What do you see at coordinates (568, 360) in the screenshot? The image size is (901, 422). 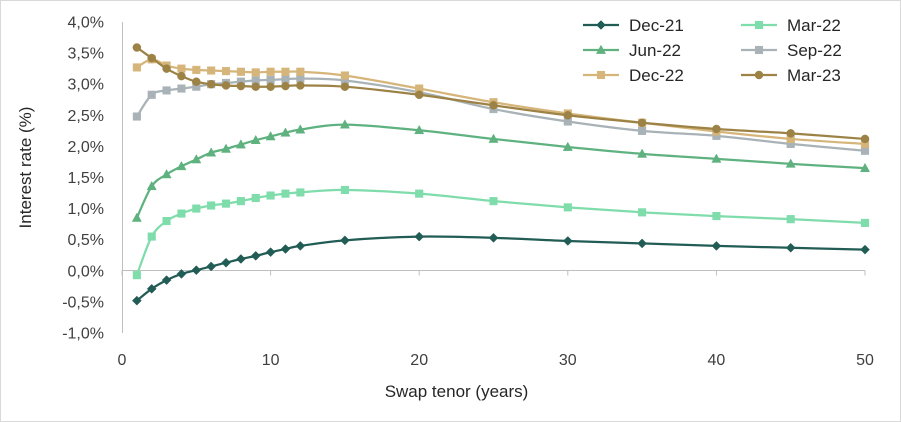 I see `x-tick-label: 30` at bounding box center [568, 360].